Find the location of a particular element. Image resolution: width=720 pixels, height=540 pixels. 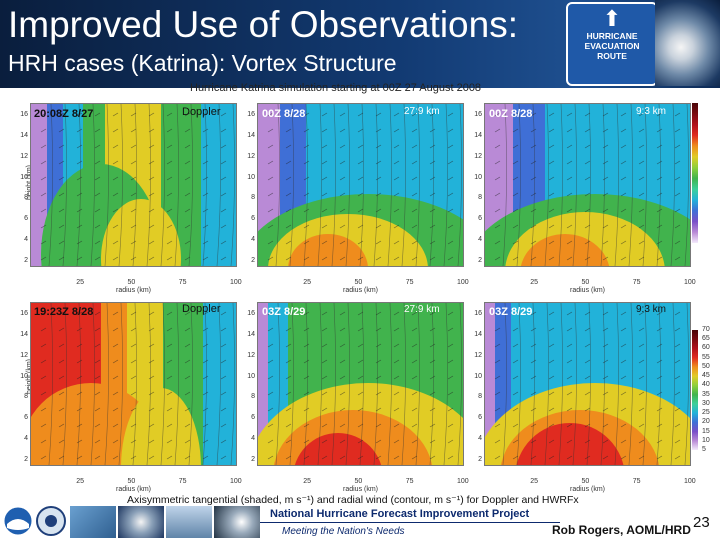

sign-line-2: EVACUATION is located at coordinates (612, 46).